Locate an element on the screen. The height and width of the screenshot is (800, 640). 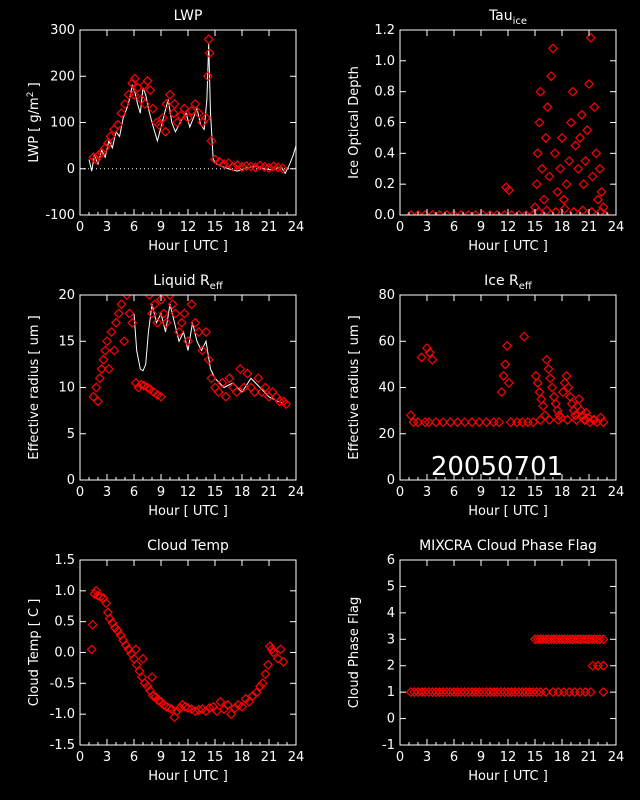
y-axis-label: Cloud Phase Flag is located at coordinates (354, 653).